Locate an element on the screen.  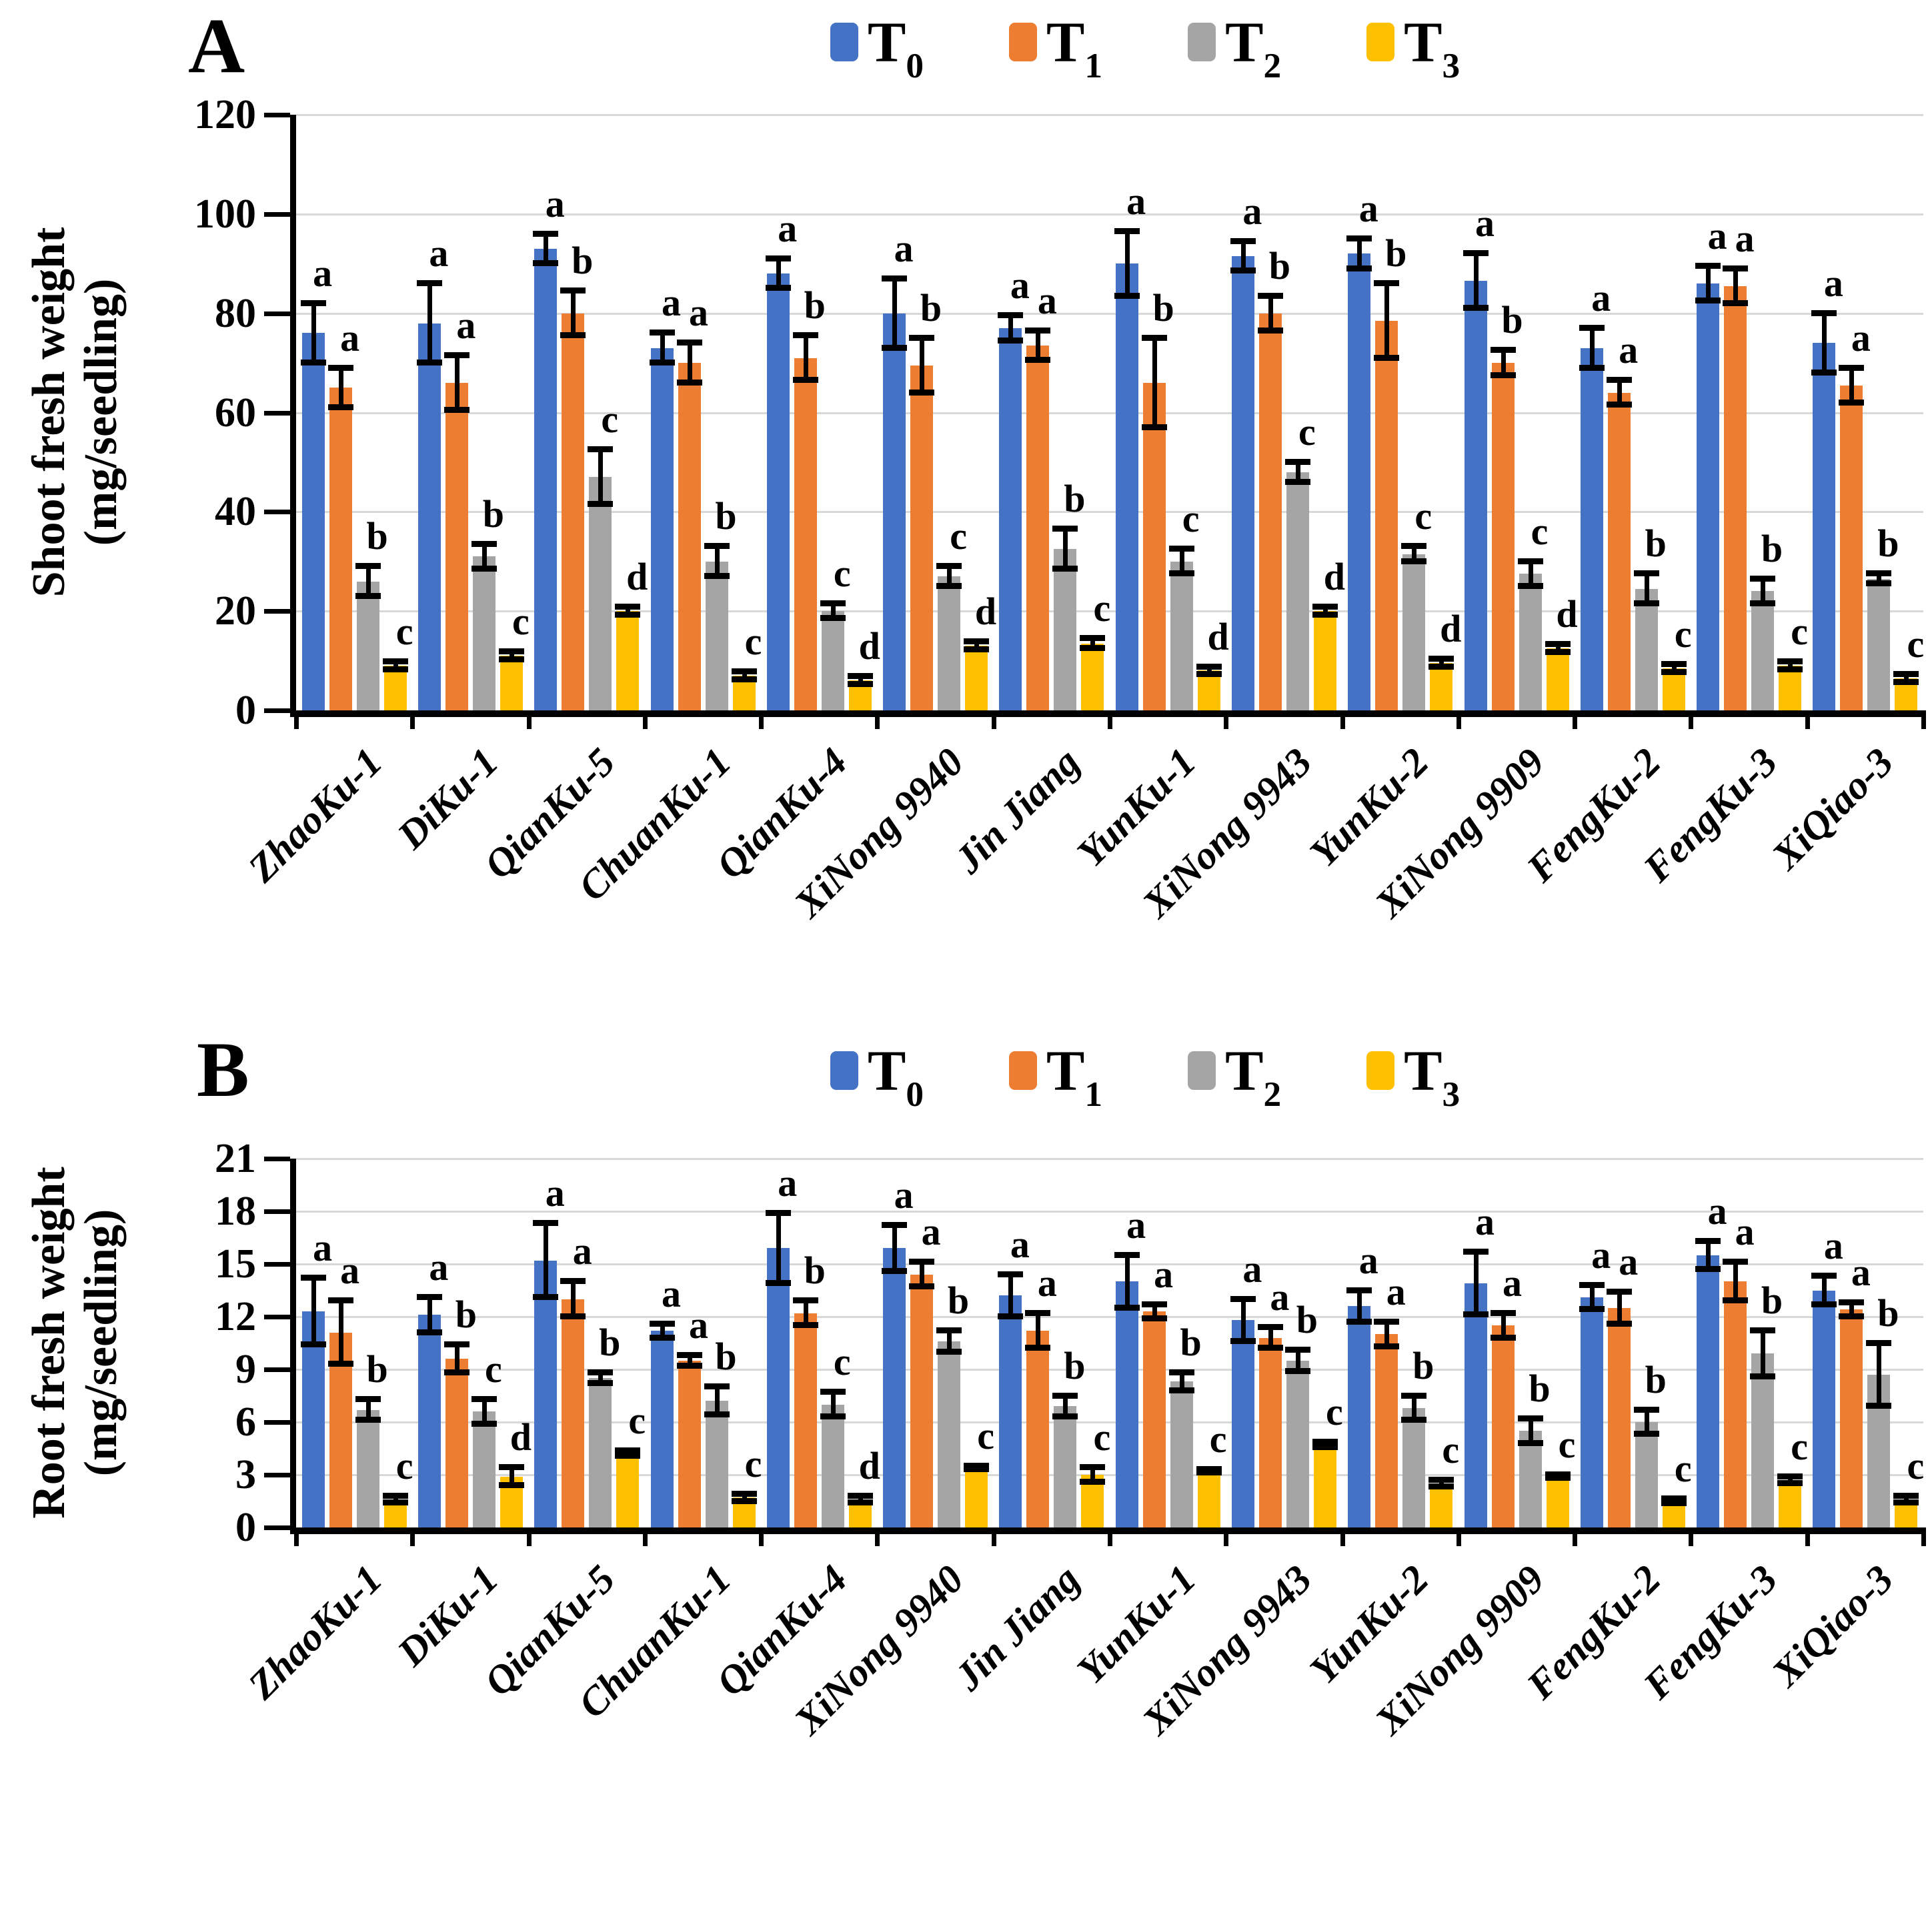
bar-t3-Jin Jiang is located at coordinates (1092, 676).